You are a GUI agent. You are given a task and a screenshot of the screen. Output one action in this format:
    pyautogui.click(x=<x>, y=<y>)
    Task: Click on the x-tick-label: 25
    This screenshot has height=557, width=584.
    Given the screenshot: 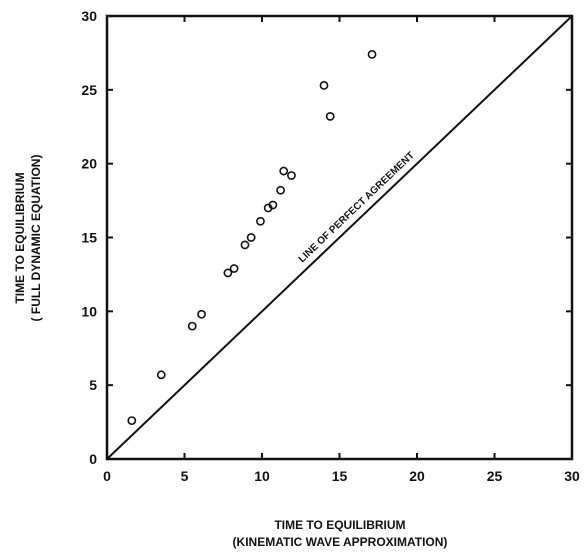 What is the action you would take?
    pyautogui.click(x=495, y=476)
    